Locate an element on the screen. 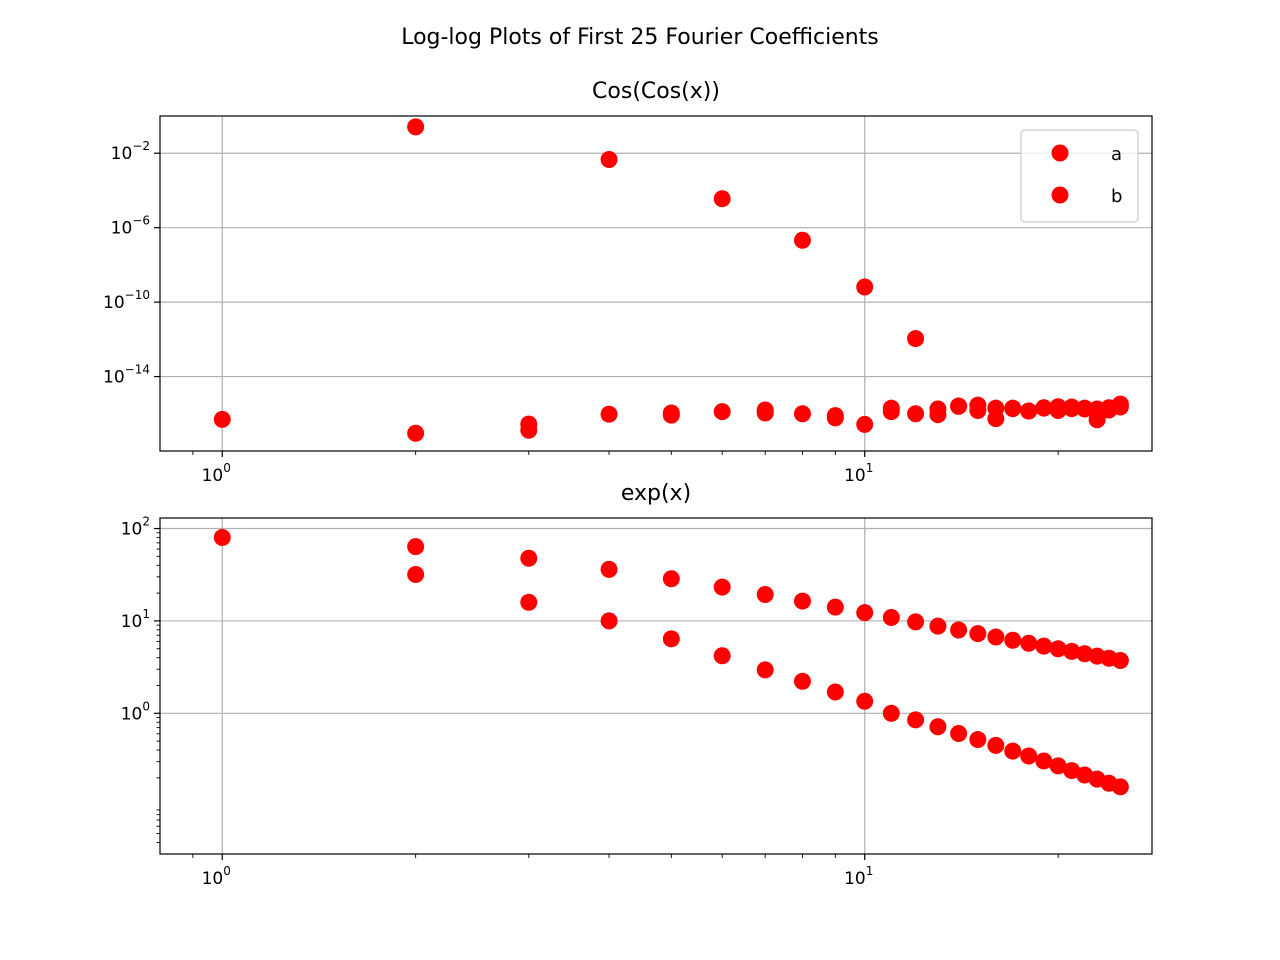 This screenshot has width=1280, height=960. legend-label: b is located at coordinates (1116, 196).